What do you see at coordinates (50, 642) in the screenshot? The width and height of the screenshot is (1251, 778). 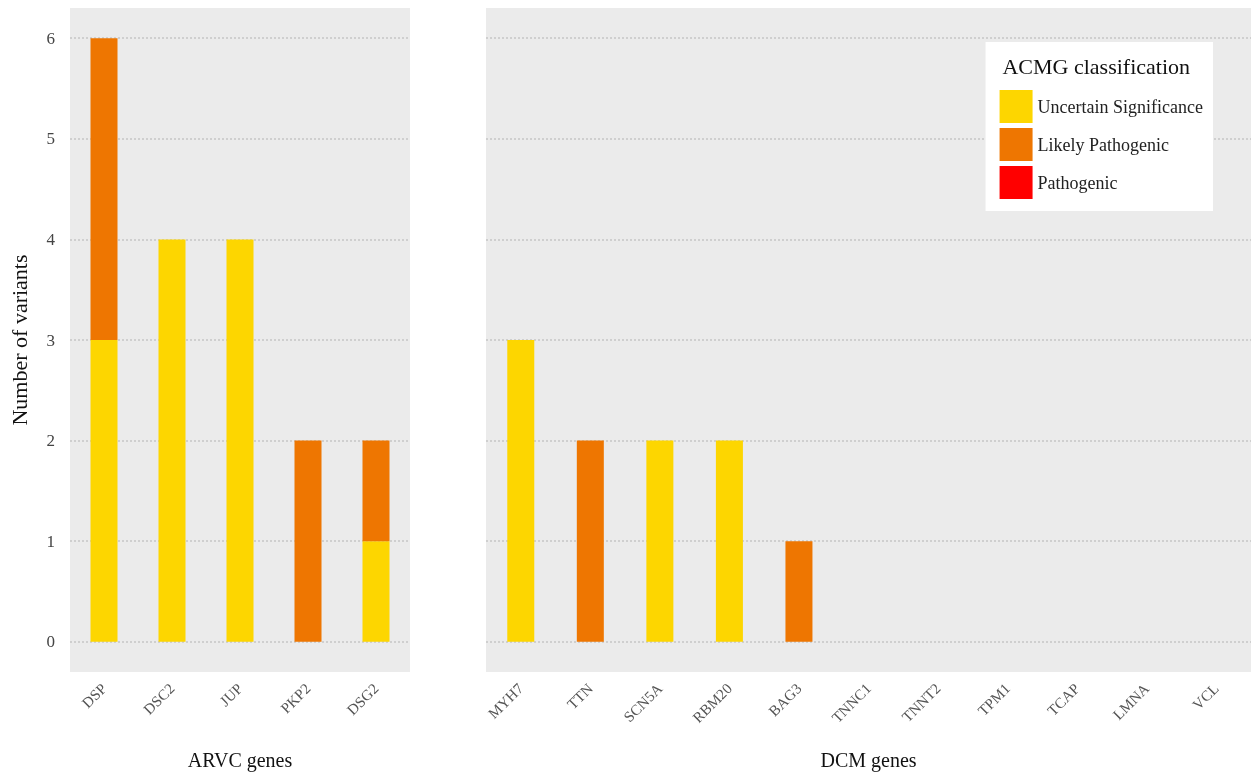 I see `y-tick-label: 0` at bounding box center [50, 642].